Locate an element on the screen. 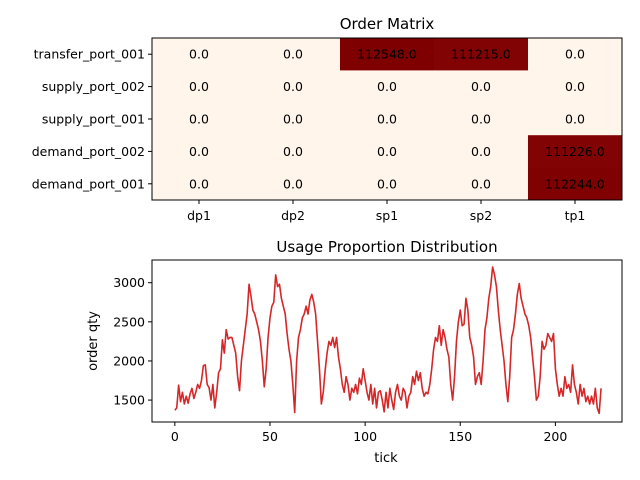 Image resolution: width=640 pixels, height=480 pixels. line-chart-x-tick-label: 100 is located at coordinates (365, 436).